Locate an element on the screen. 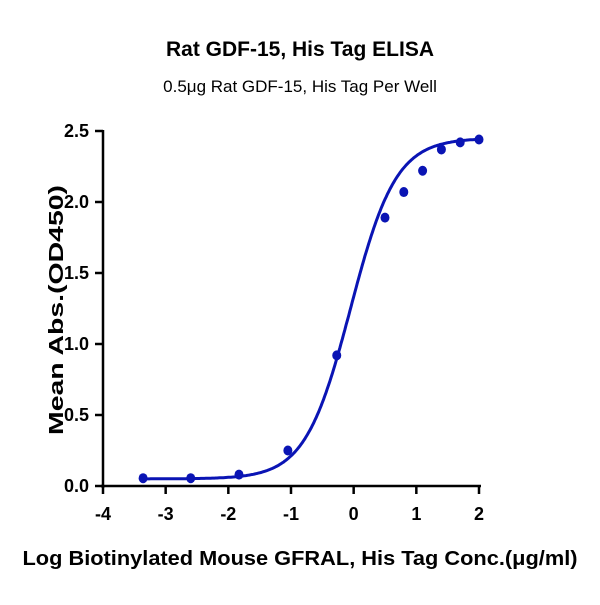 The image size is (600, 605). y-axis-label: Mean Abs.(OD450) is located at coordinates (57, 310).